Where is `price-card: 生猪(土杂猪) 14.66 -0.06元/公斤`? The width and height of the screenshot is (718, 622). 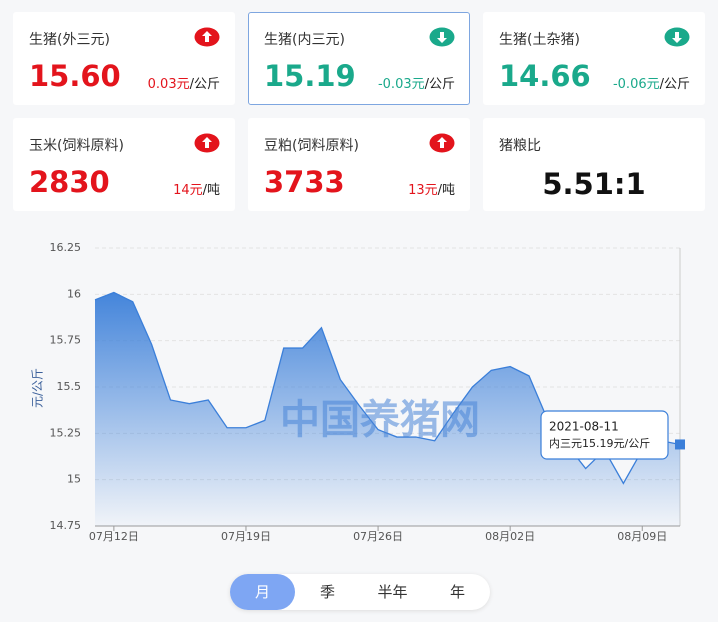
price-card: 生猪(土杂猪) 14.66 -0.06元/公斤 is located at coordinates (594, 58).